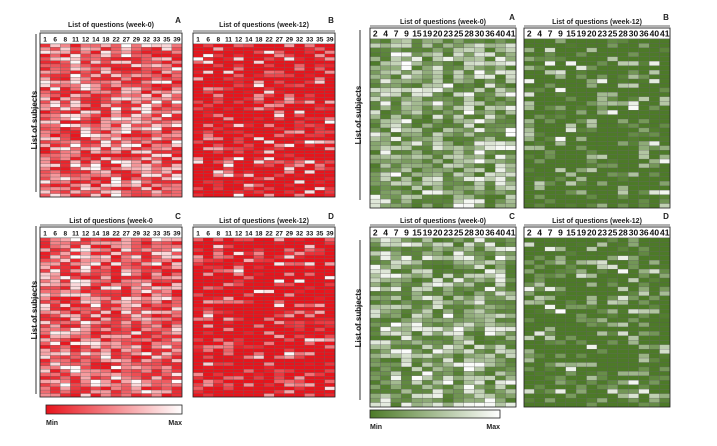 Image resolution: width=717 pixels, height=446 pixels. Describe the element at coordinates (375, 34) in the screenshot. I see `column-tick-label: 2` at that location.